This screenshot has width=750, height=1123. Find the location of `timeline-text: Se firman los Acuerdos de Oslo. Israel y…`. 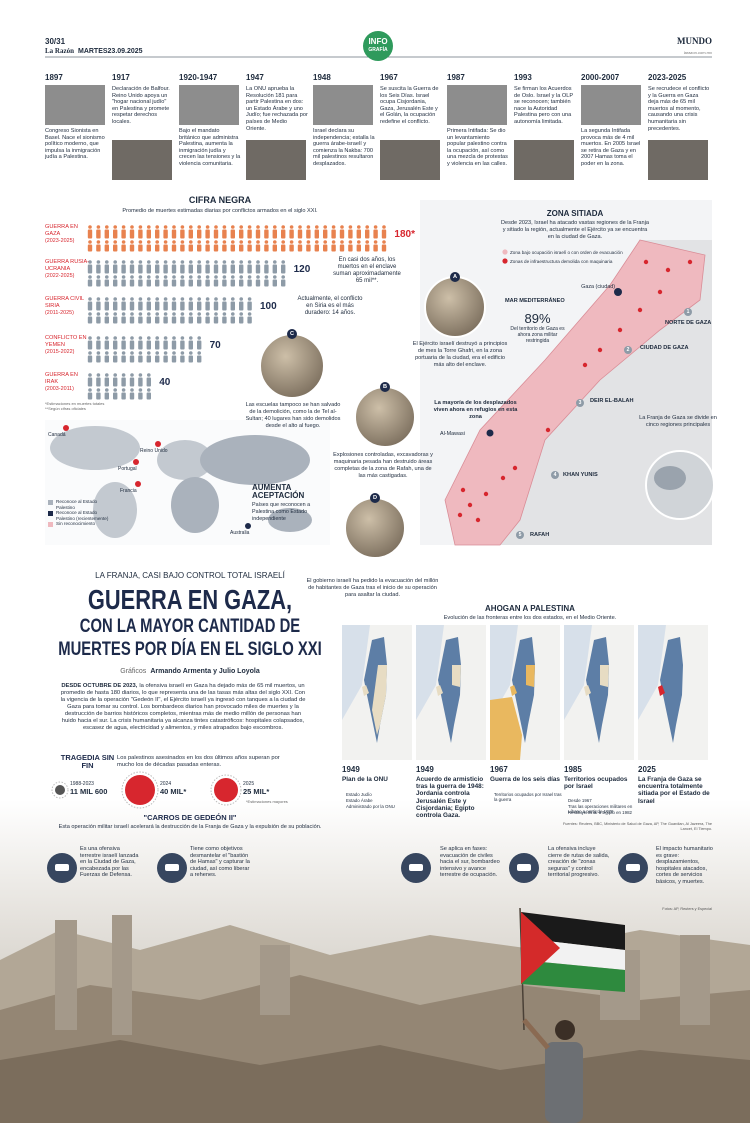

timeline-text: Se firman los Acuerdos de Oslo. Israel y… is located at coordinates (543, 105).